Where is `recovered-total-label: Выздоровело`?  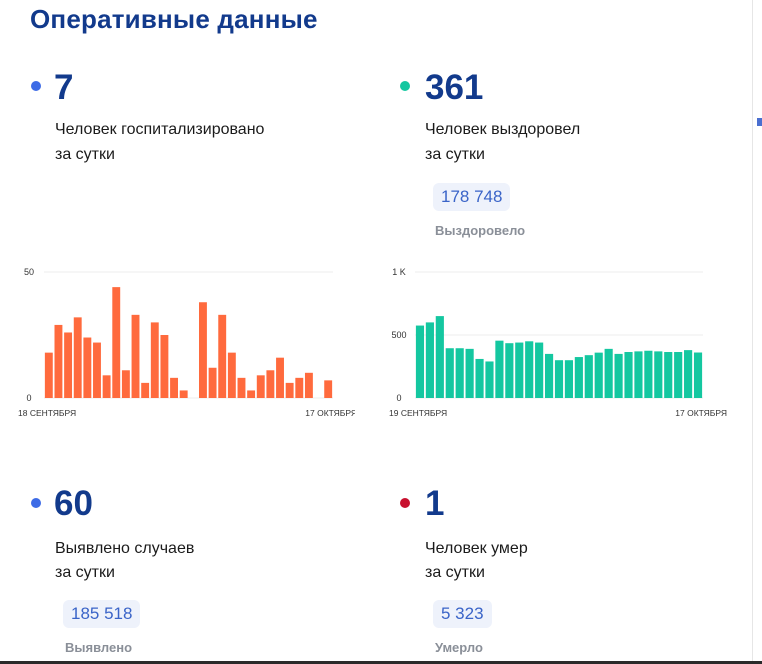
recovered-total-label: Выздоровело is located at coordinates (480, 230).